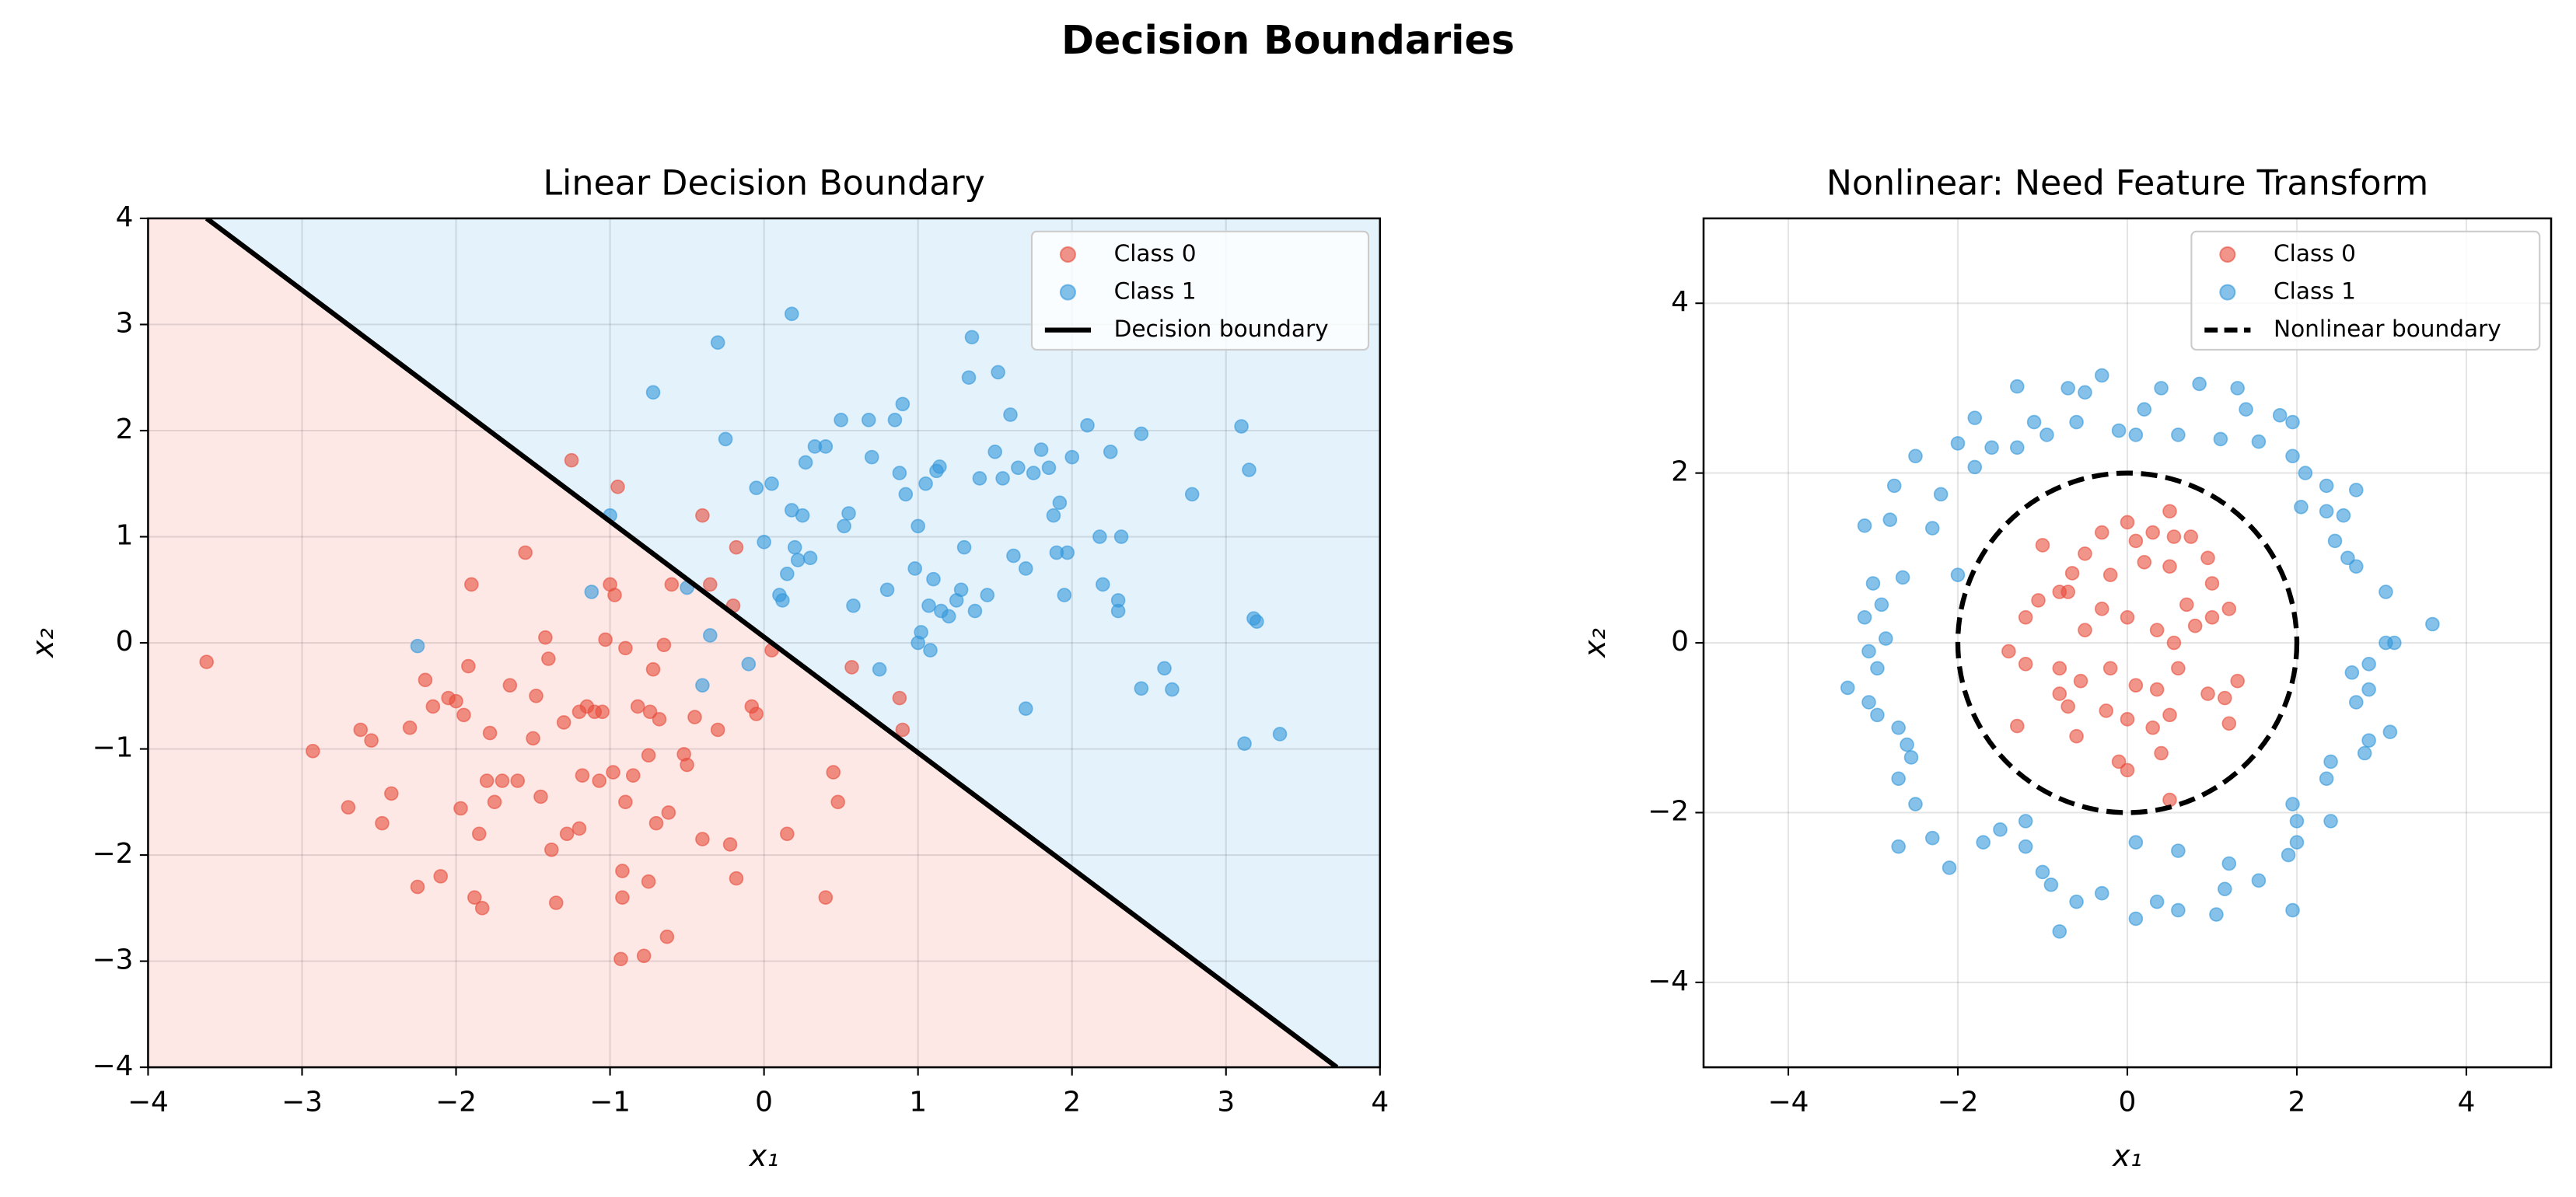  What do you see at coordinates (2297, 1102) in the screenshot?
I see `x-tick-label: 2` at bounding box center [2297, 1102].